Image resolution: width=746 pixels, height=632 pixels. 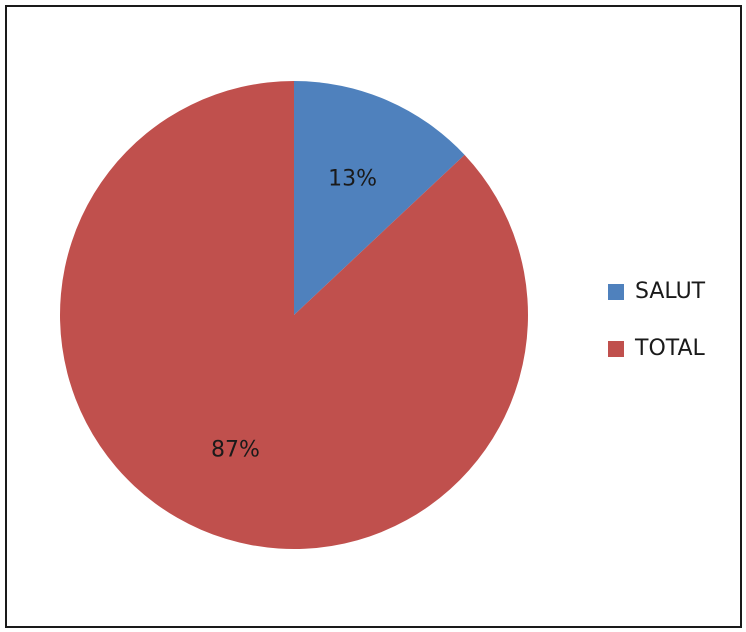 What do you see at coordinates (235, 449) in the screenshot?
I see `data-label-total: 87%` at bounding box center [235, 449].